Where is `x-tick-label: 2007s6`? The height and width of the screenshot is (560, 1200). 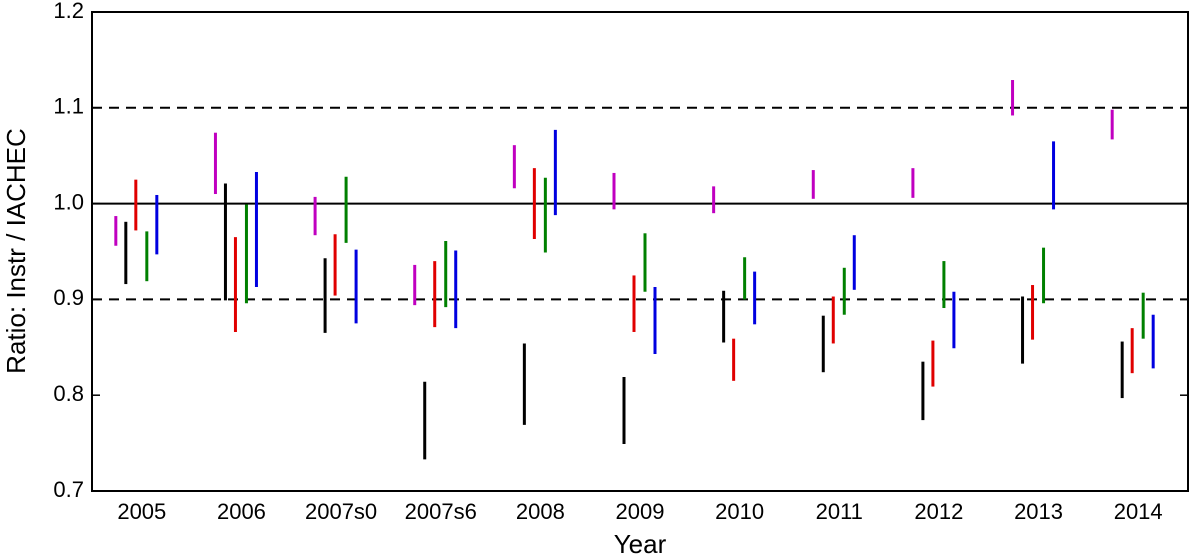 x-tick-label: 2007s6 is located at coordinates (441, 511).